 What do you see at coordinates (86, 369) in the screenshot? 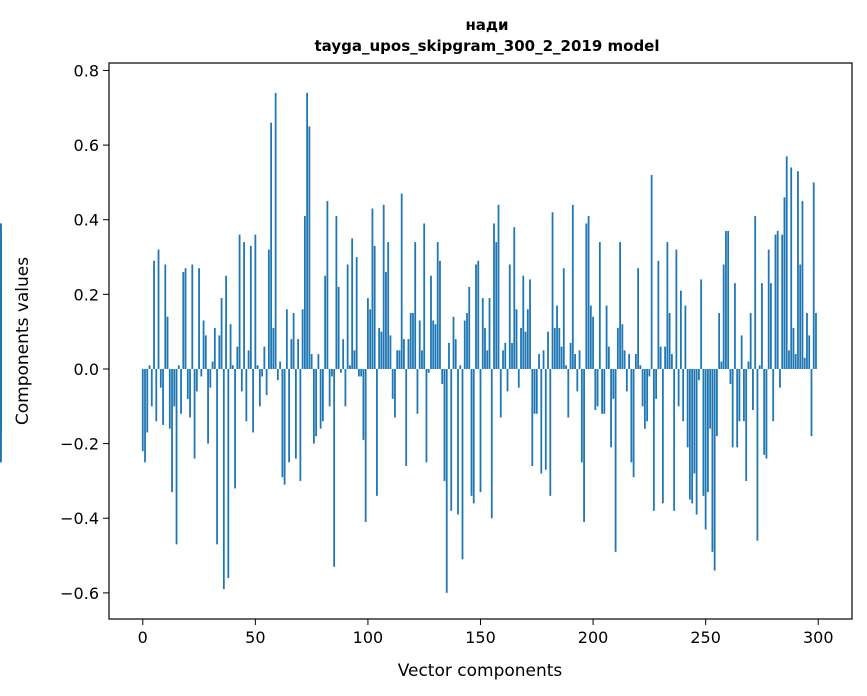
I see `y-tick-label: 0.0` at bounding box center [86, 369].